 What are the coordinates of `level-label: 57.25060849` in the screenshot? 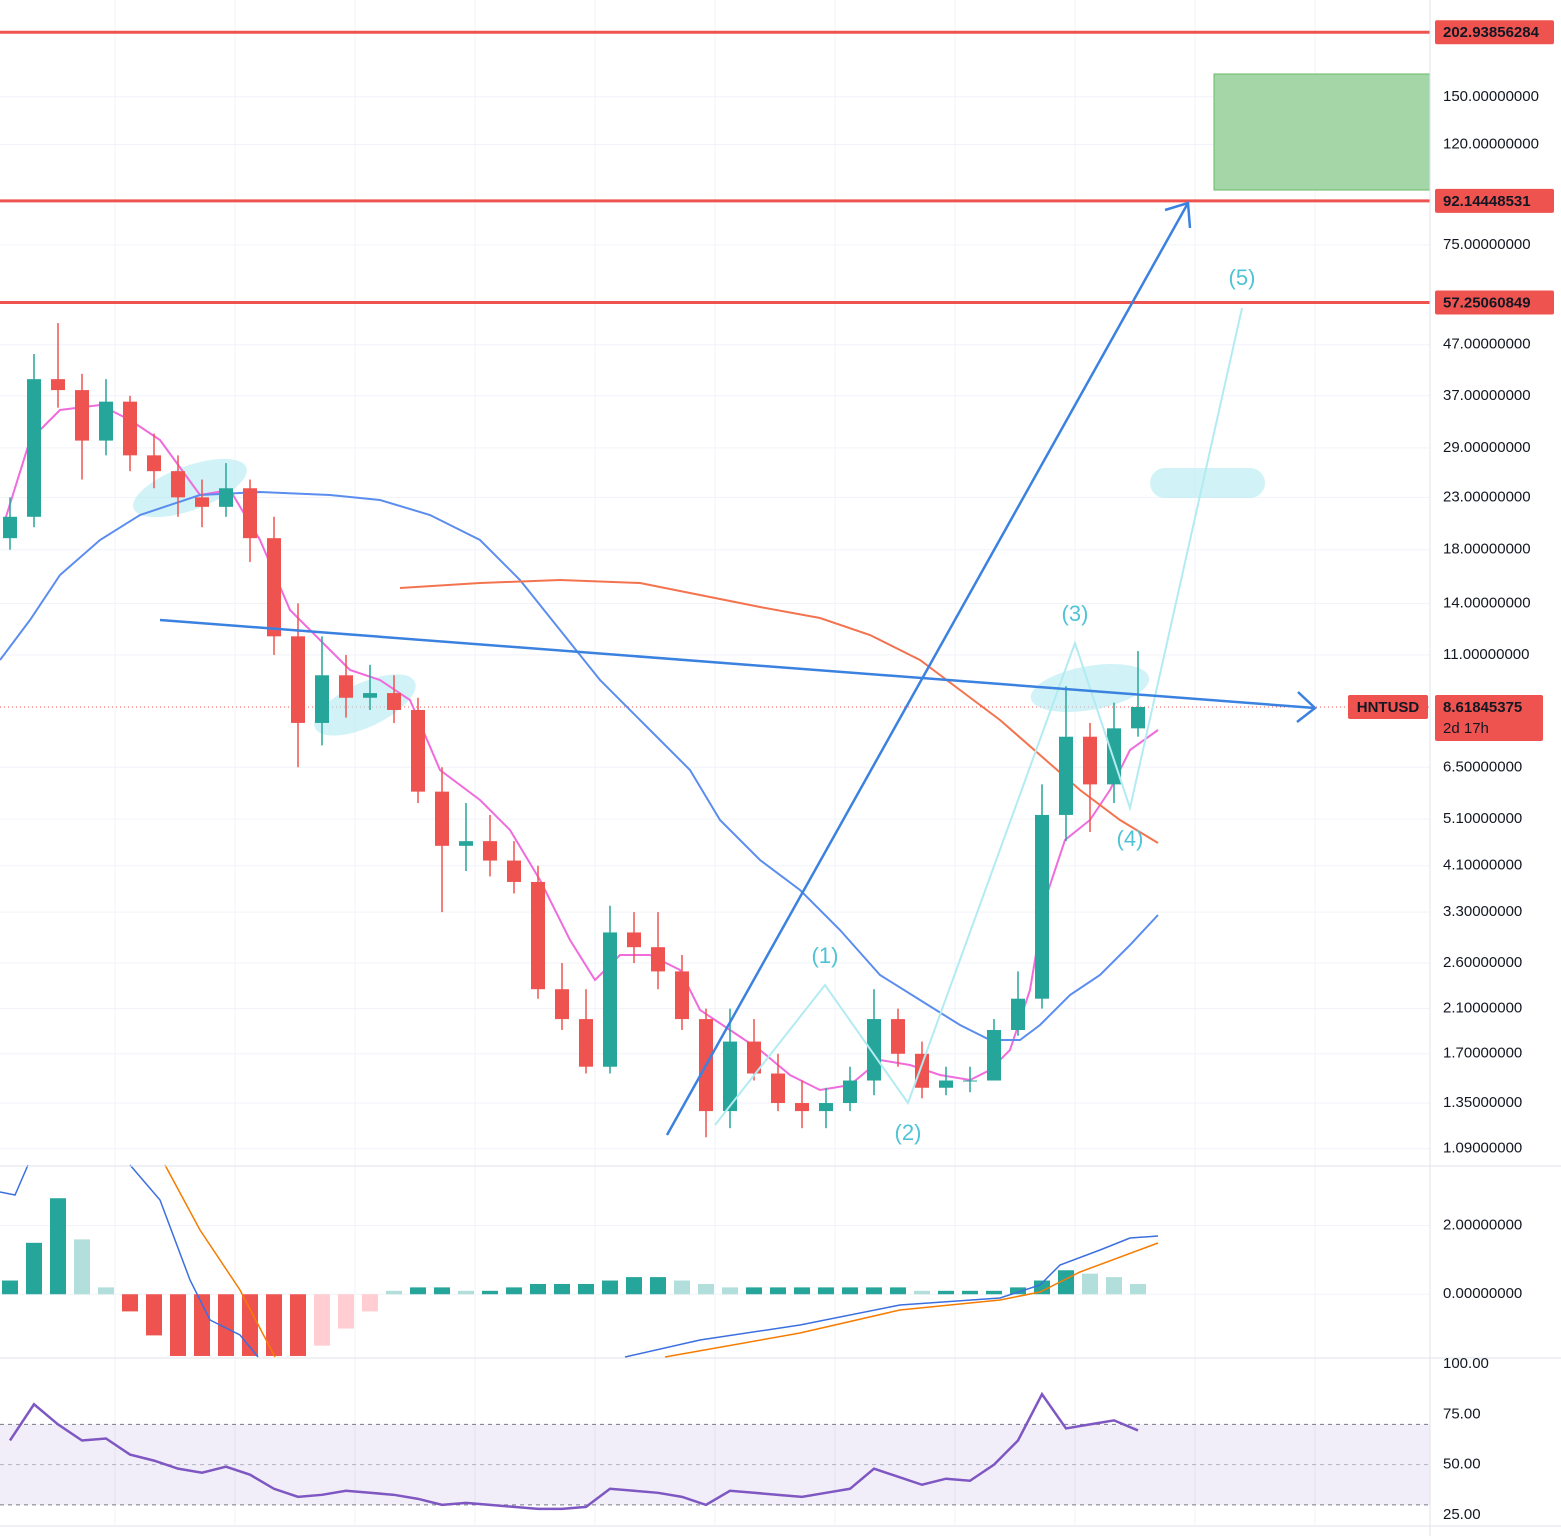 It's located at (1487, 303).